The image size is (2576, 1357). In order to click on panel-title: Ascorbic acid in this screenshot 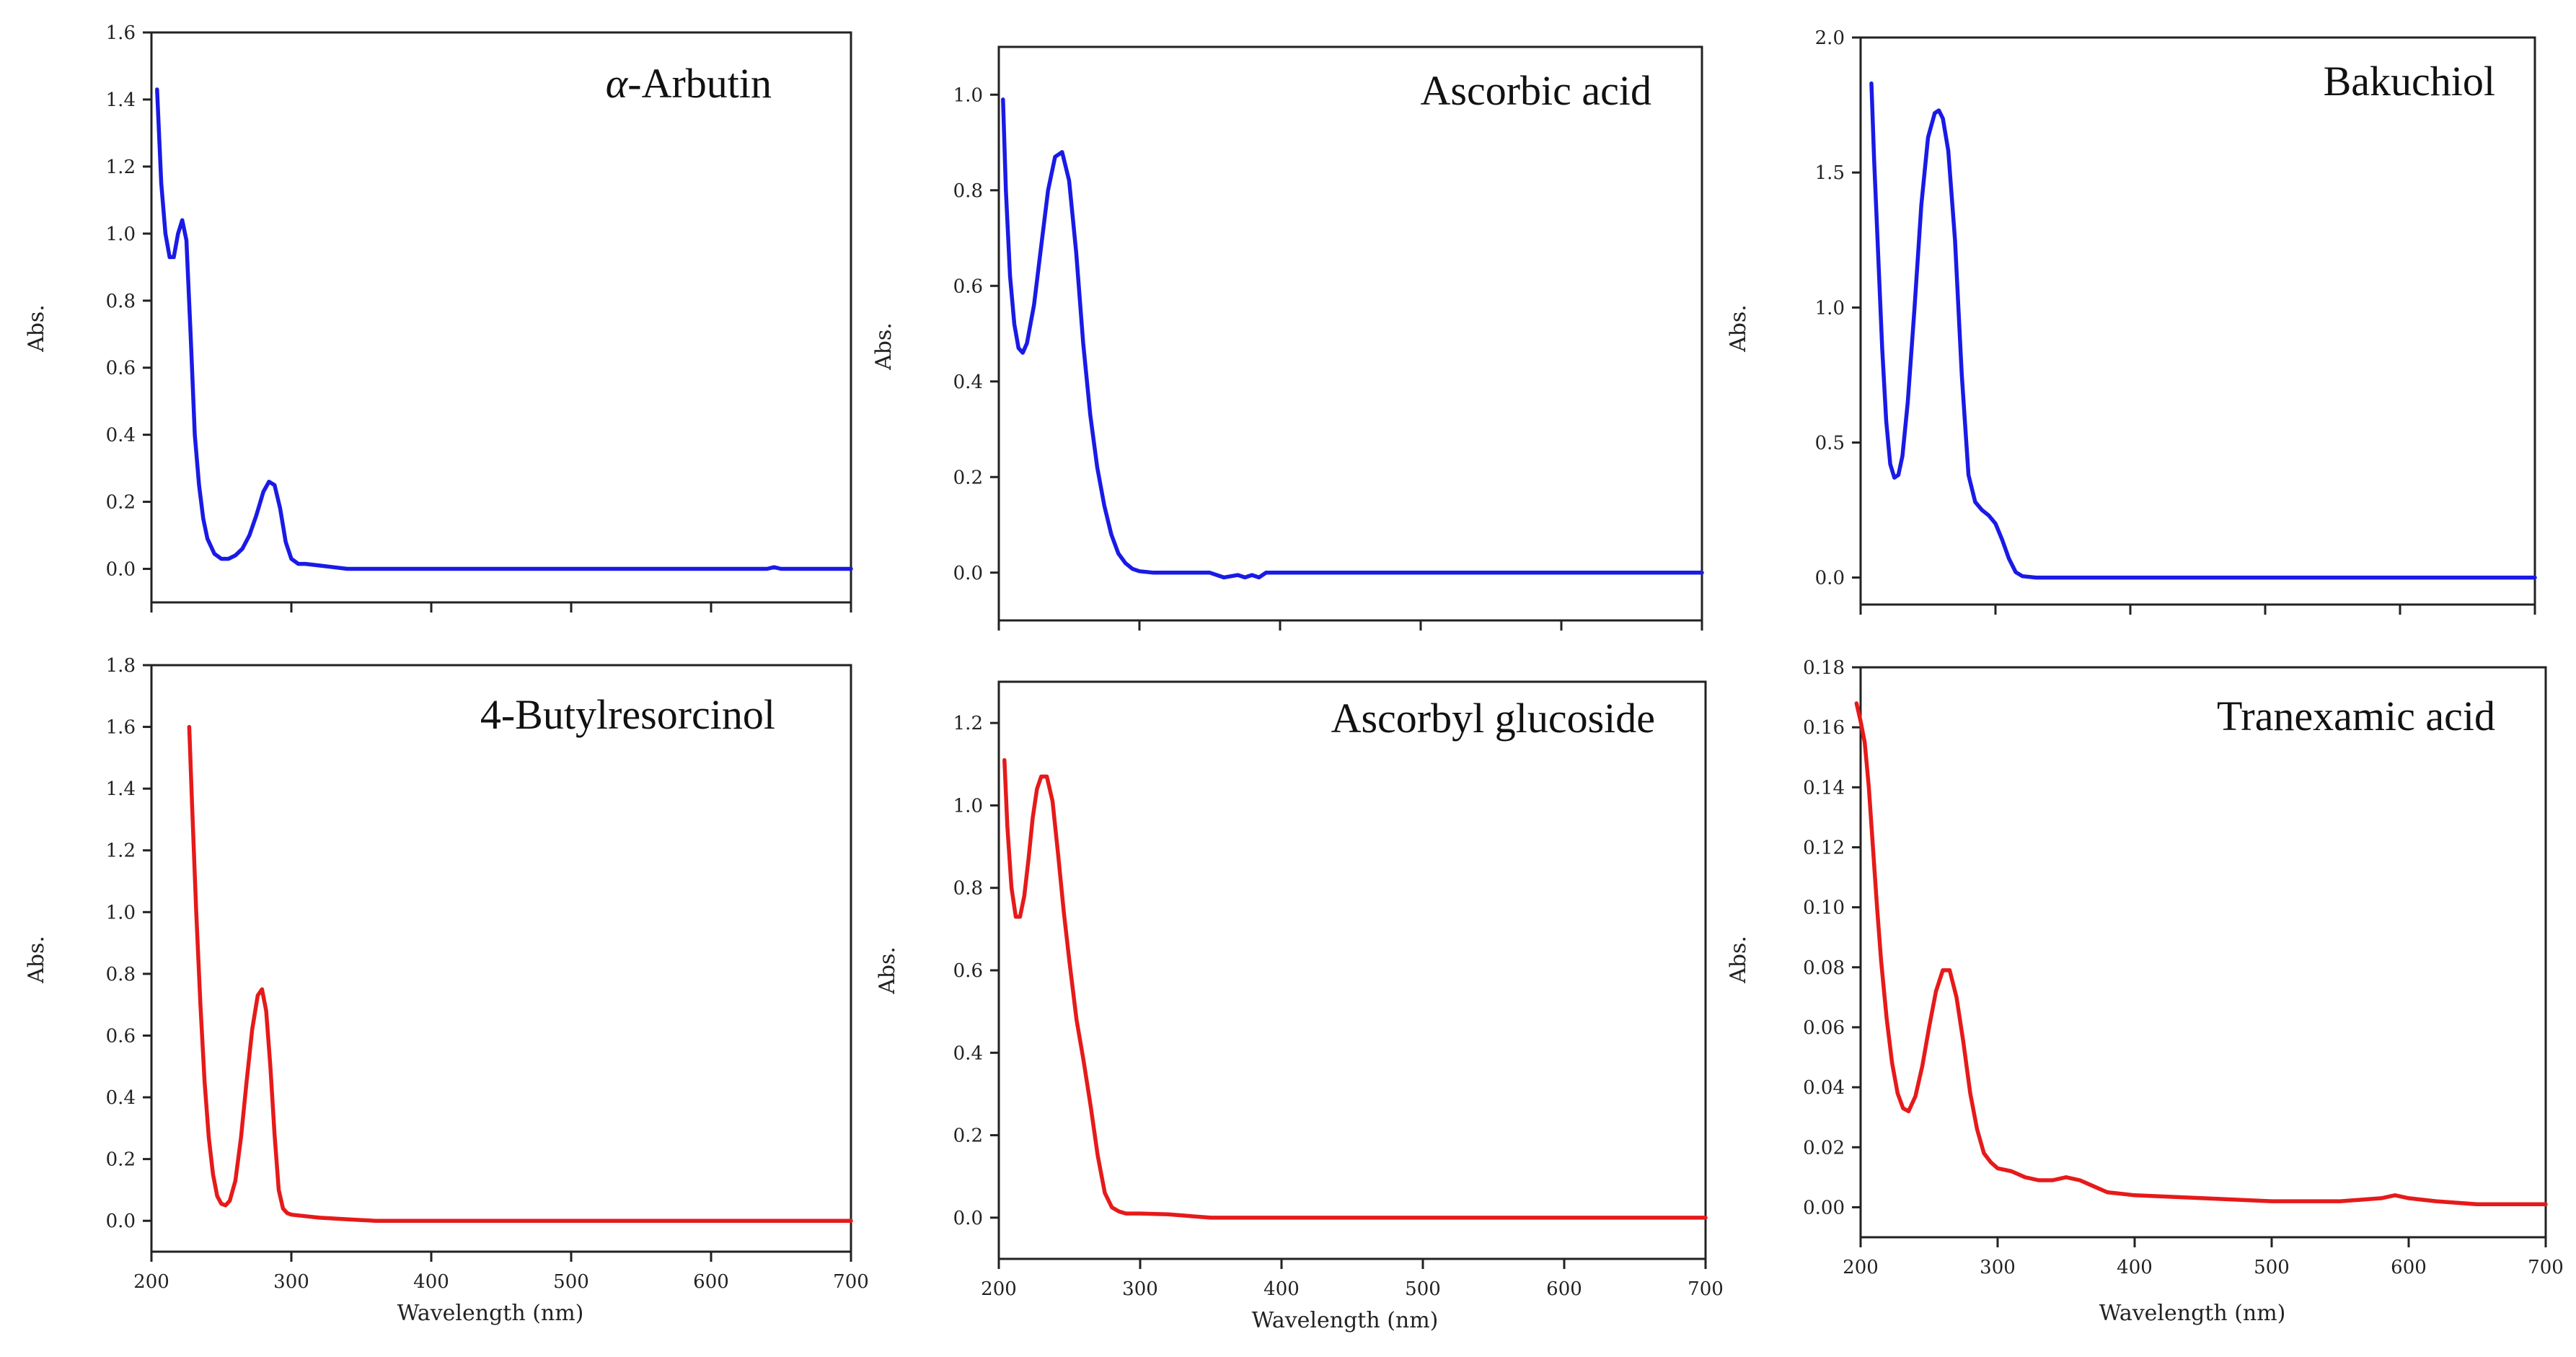, I will do `click(1536, 90)`.